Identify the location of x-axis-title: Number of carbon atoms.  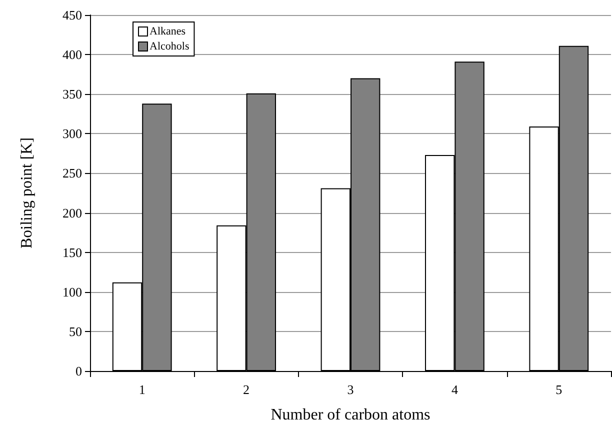
(350, 415).